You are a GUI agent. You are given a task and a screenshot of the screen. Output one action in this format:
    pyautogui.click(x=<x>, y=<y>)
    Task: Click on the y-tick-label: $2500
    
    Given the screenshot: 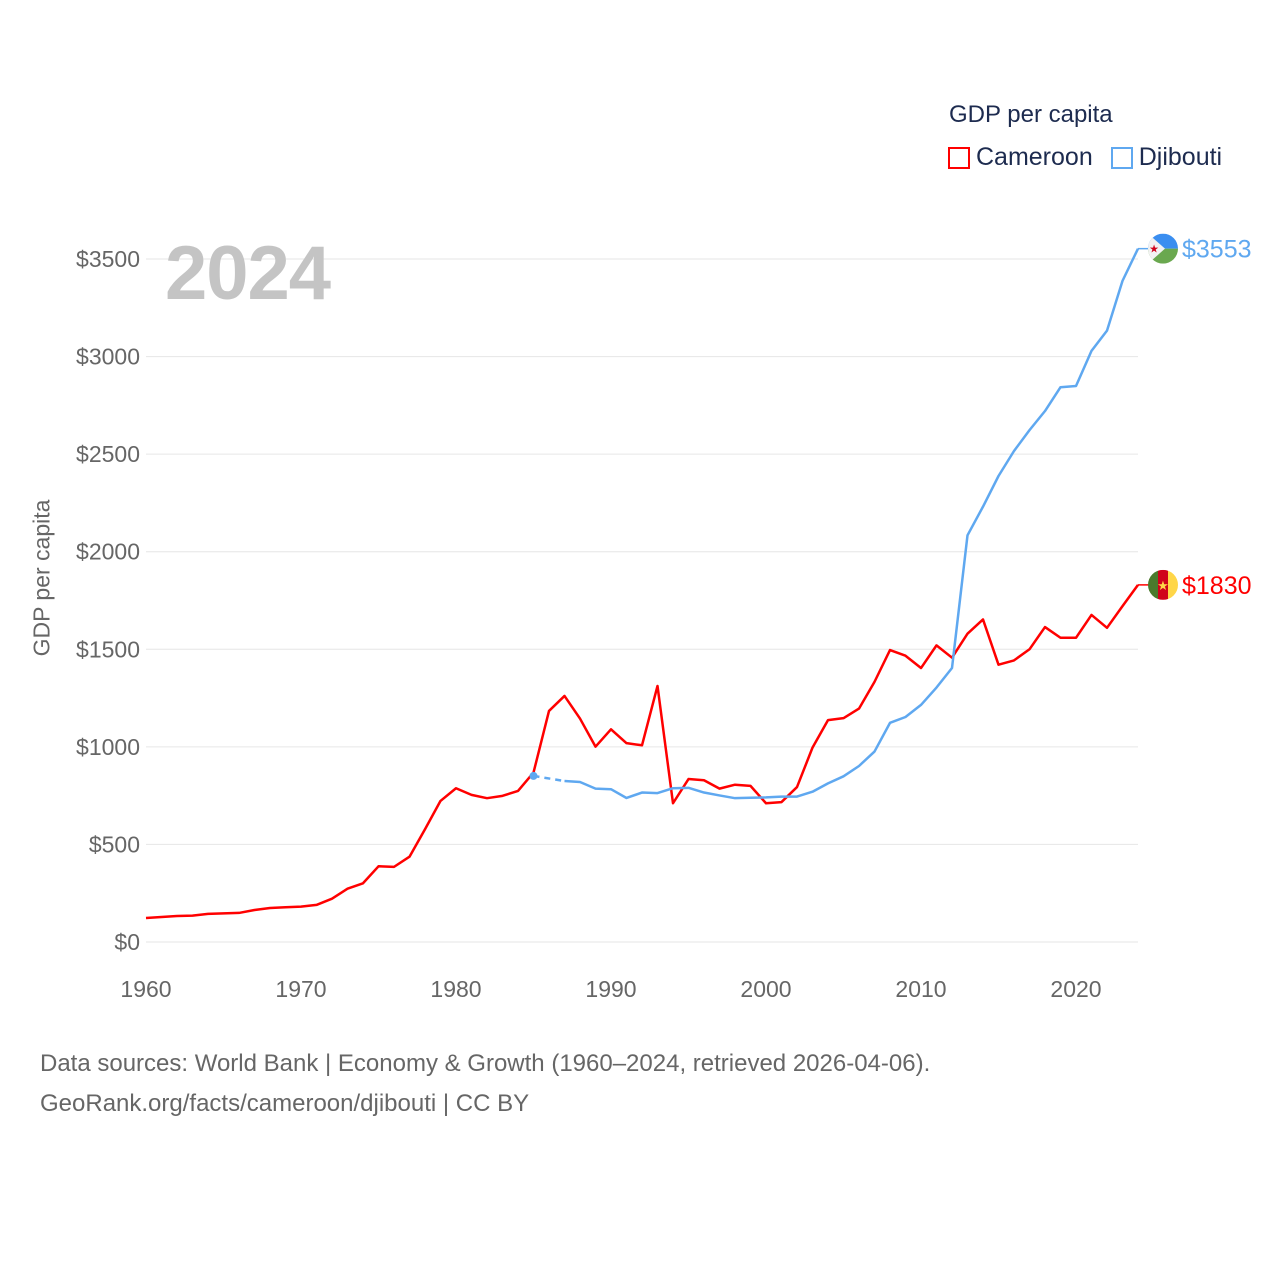 What is the action you would take?
    pyautogui.click(x=108, y=454)
    